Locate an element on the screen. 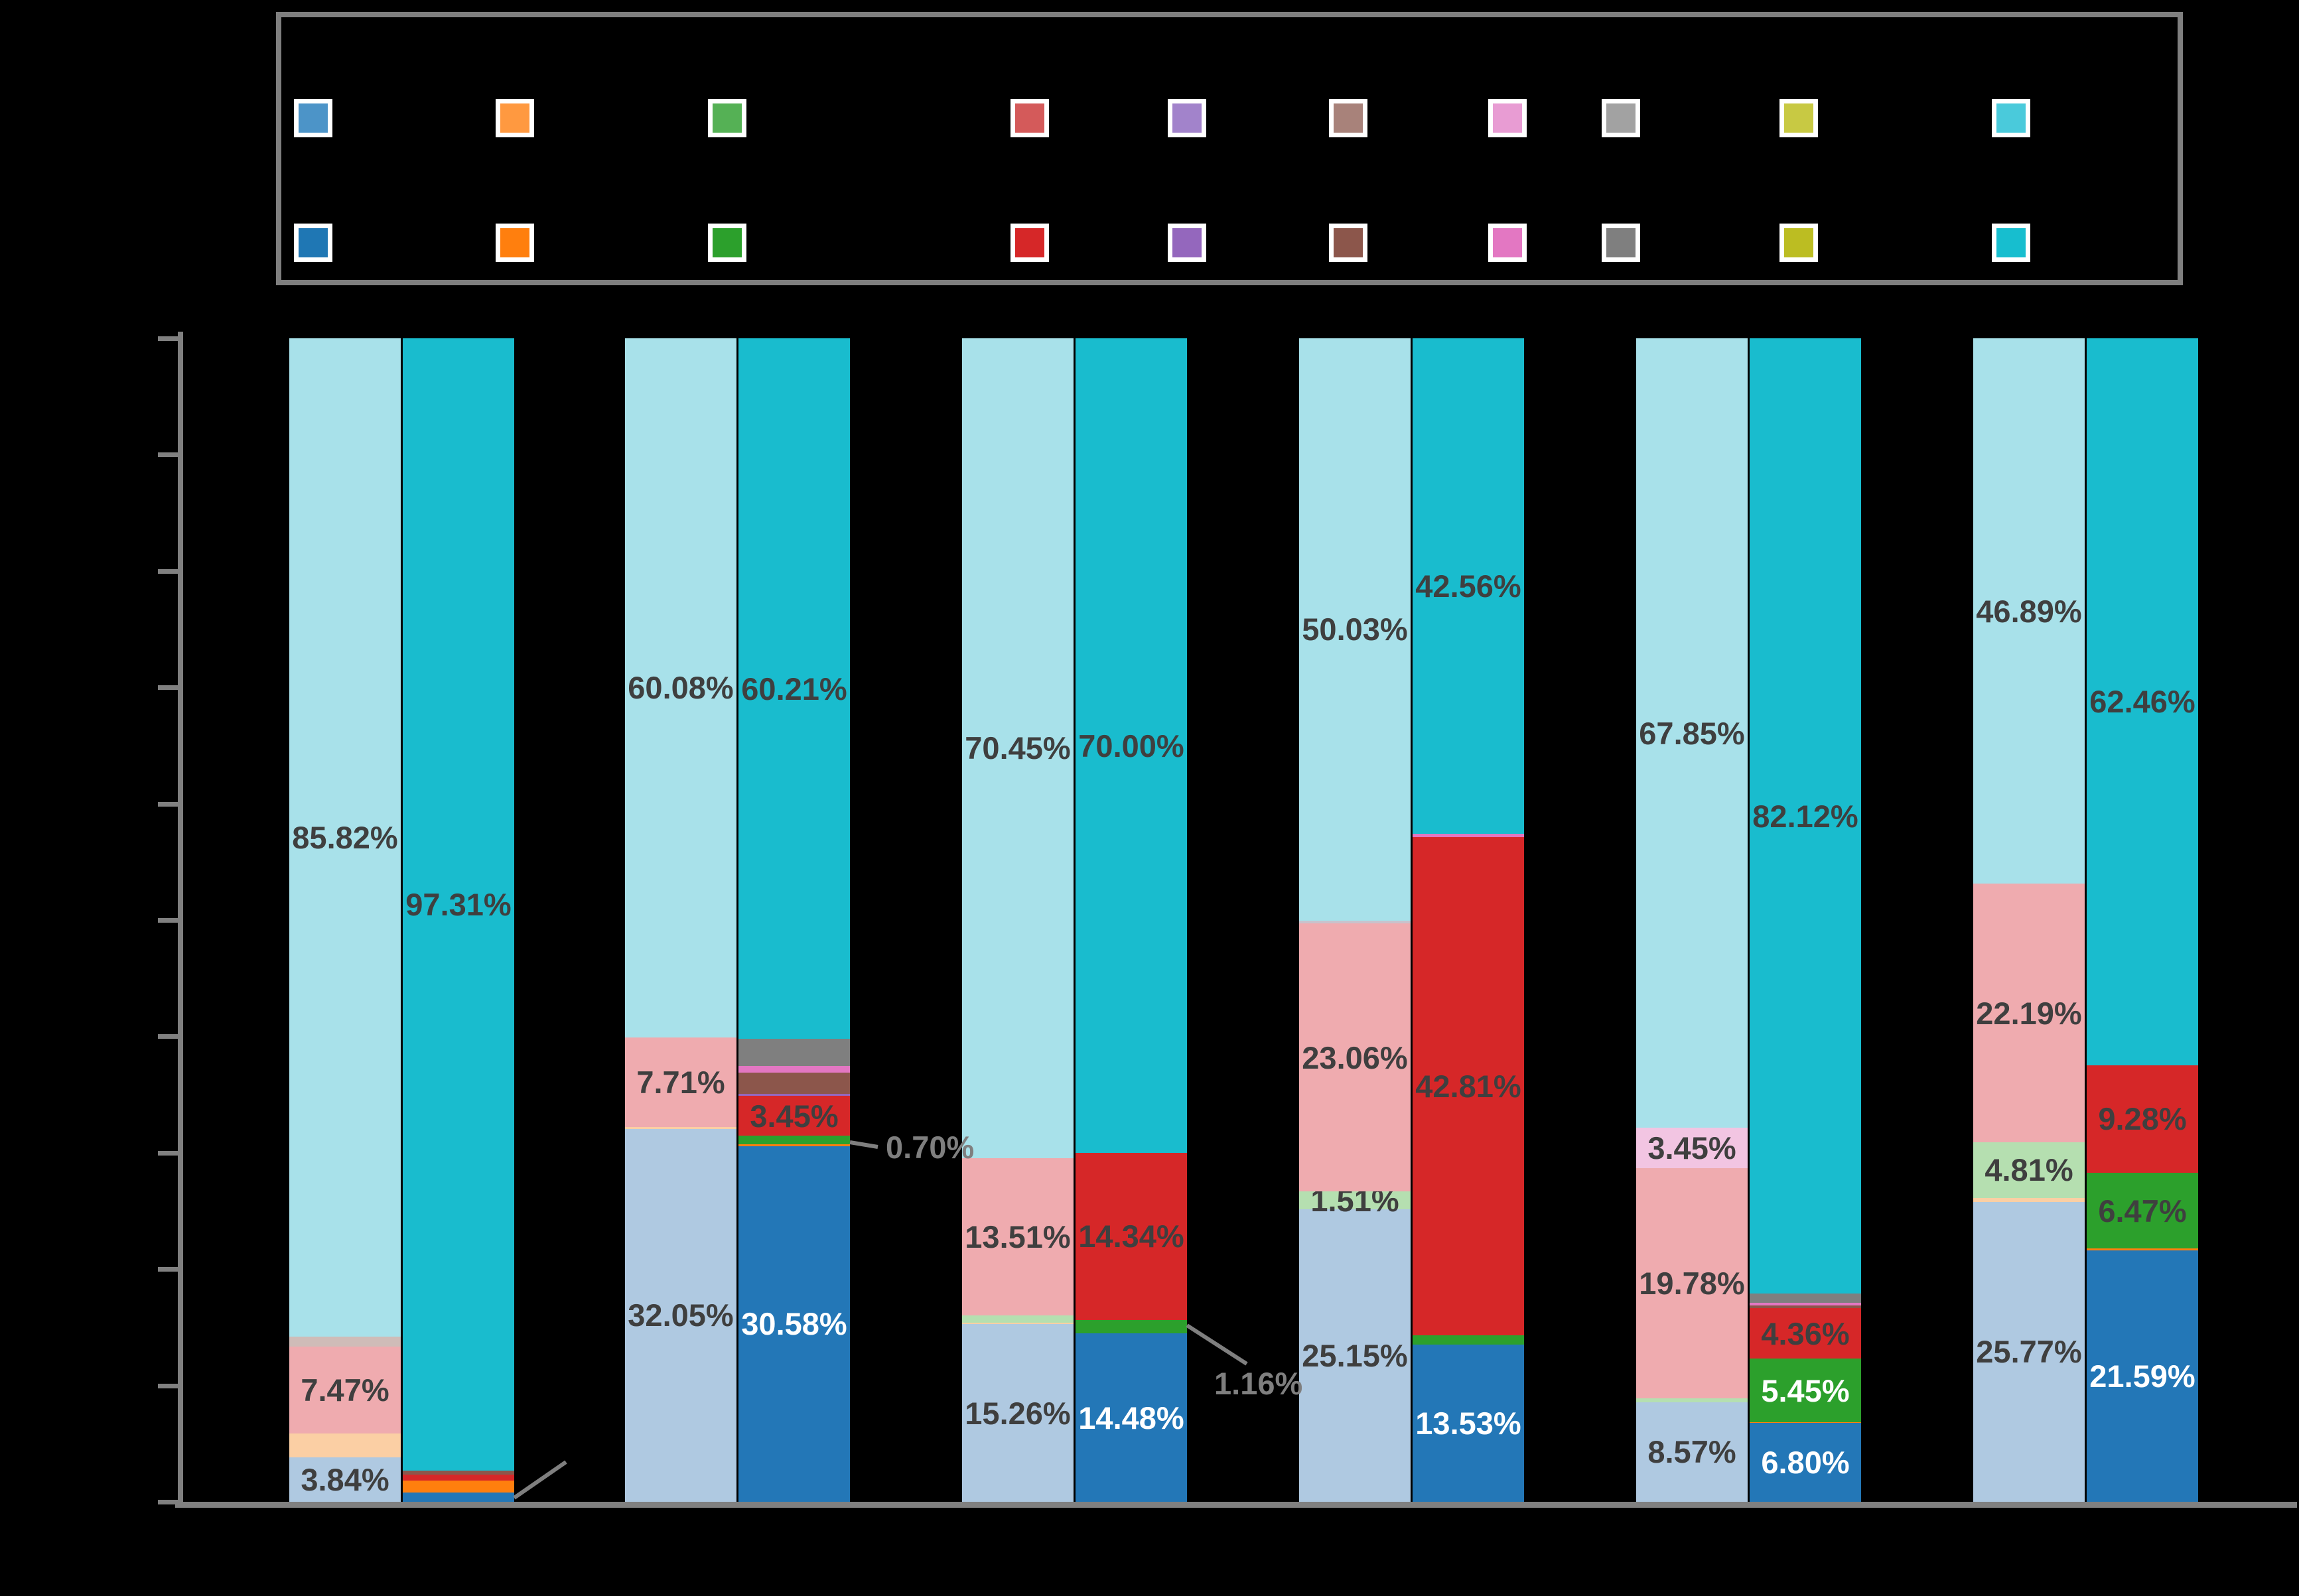  segment-value-label: 22.19% is located at coordinates (2029, 1013).